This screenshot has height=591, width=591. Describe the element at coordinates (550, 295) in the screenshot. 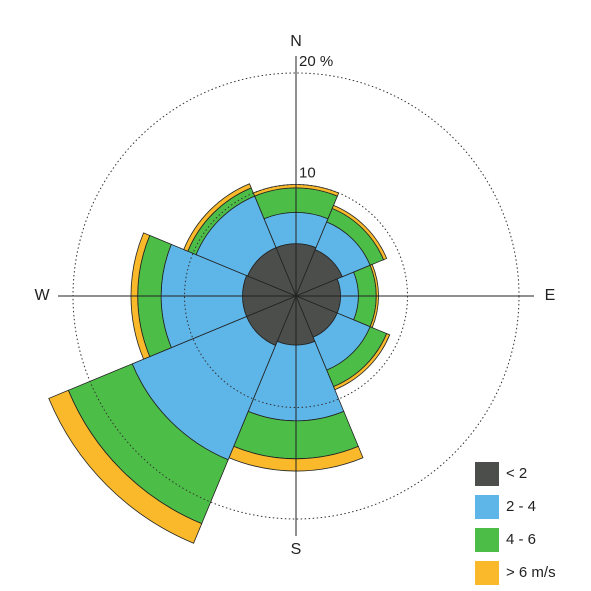

I see `direction-label: E` at that location.